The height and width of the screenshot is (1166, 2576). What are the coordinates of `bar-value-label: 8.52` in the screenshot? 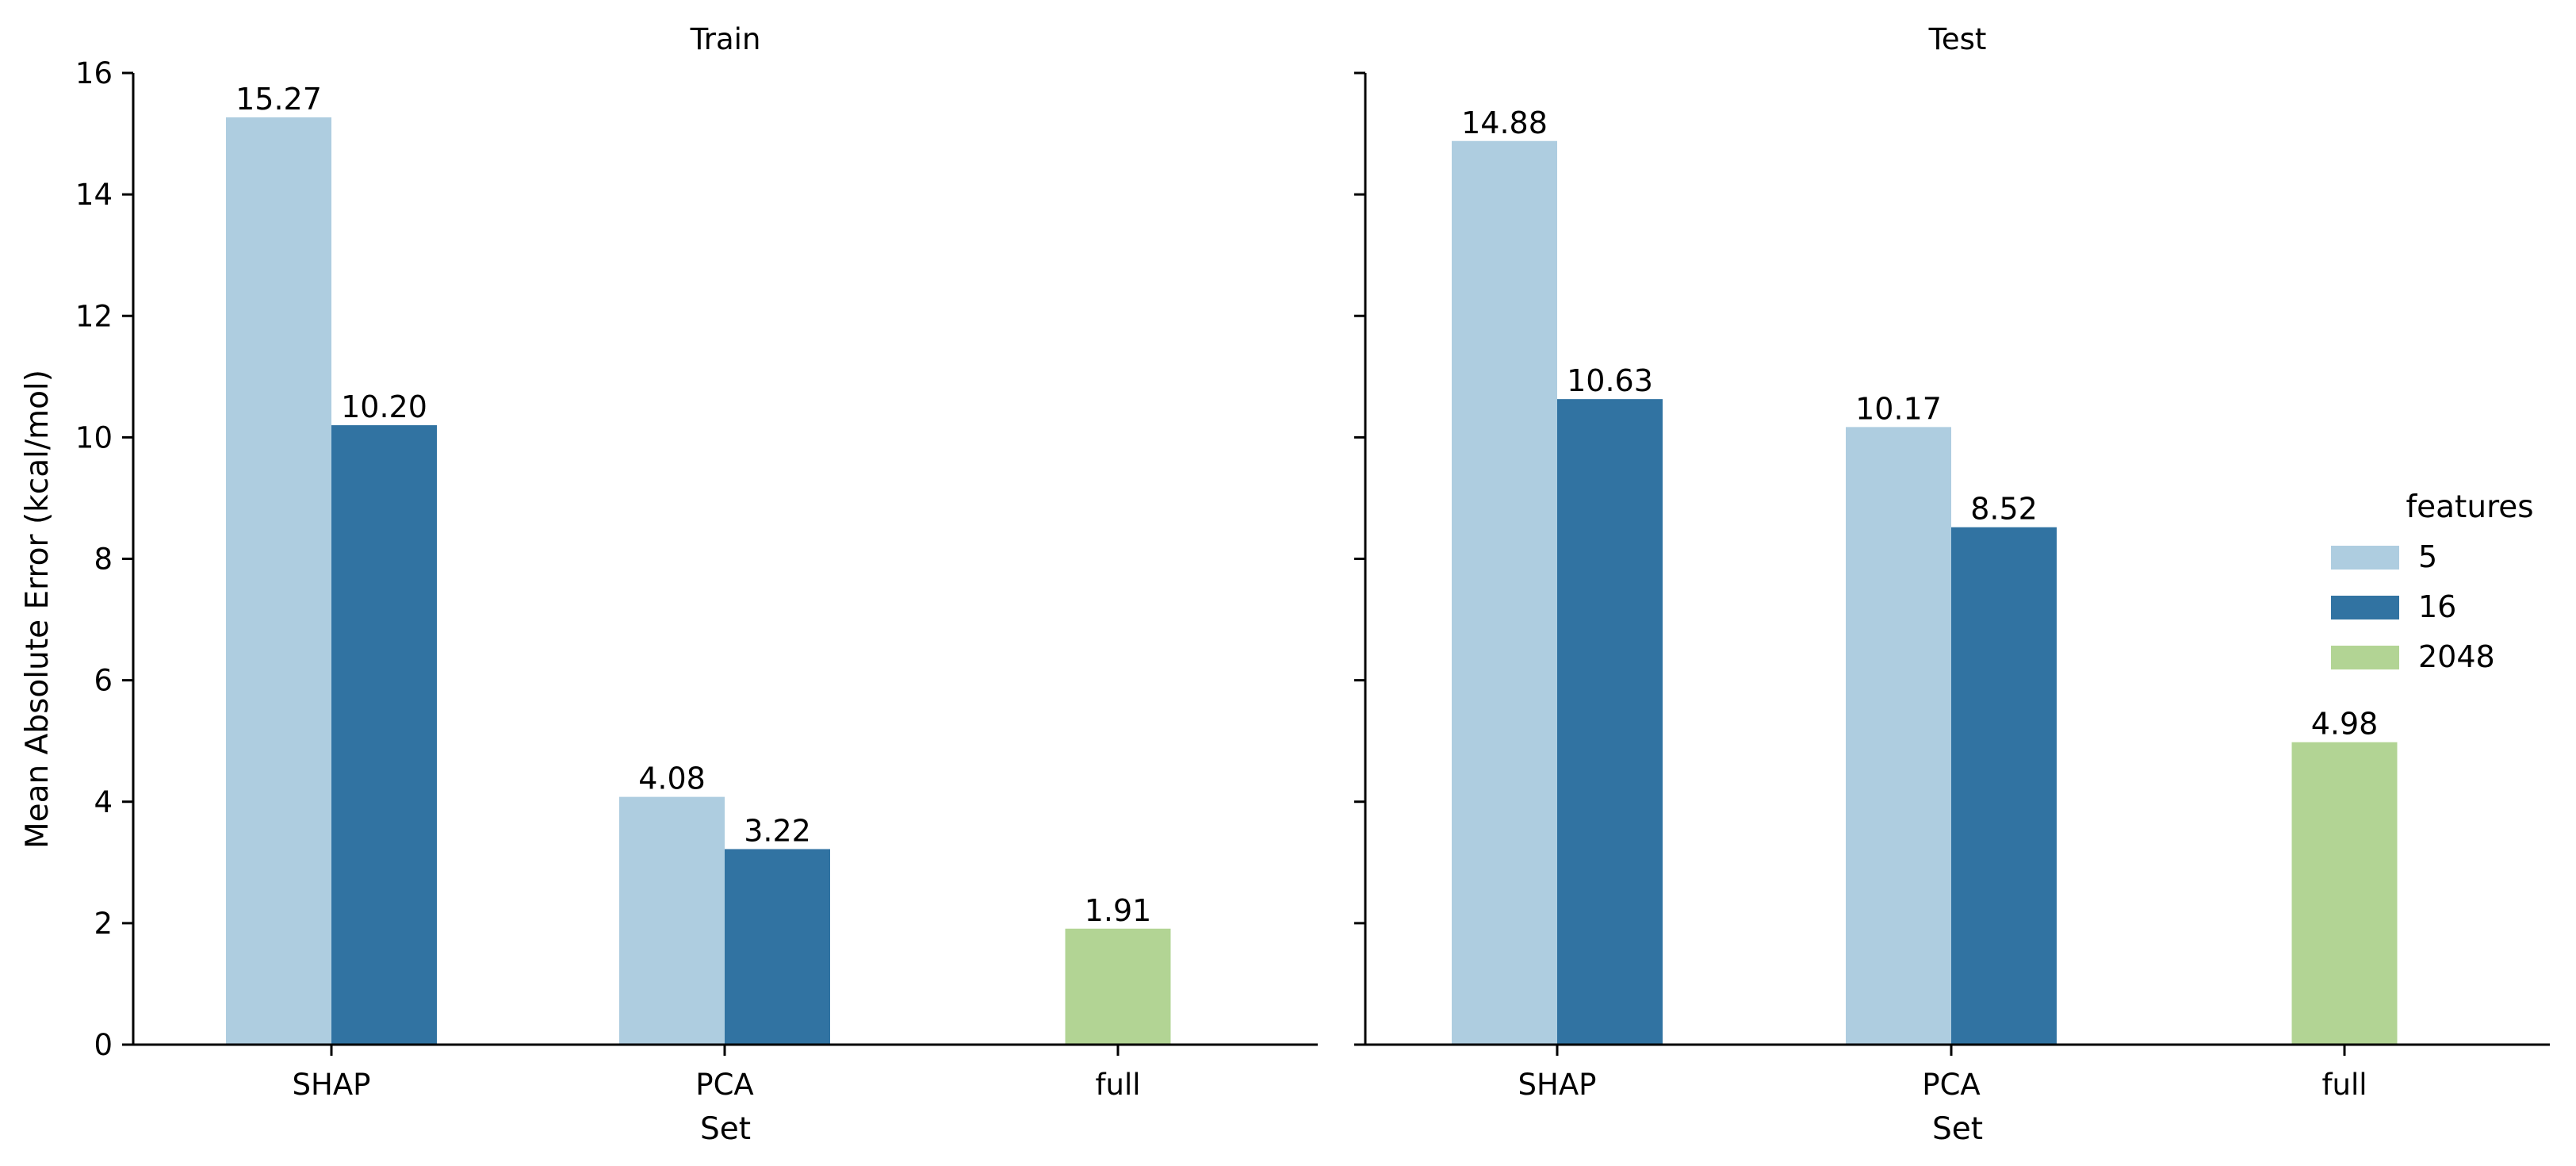 It's located at (2004, 510).